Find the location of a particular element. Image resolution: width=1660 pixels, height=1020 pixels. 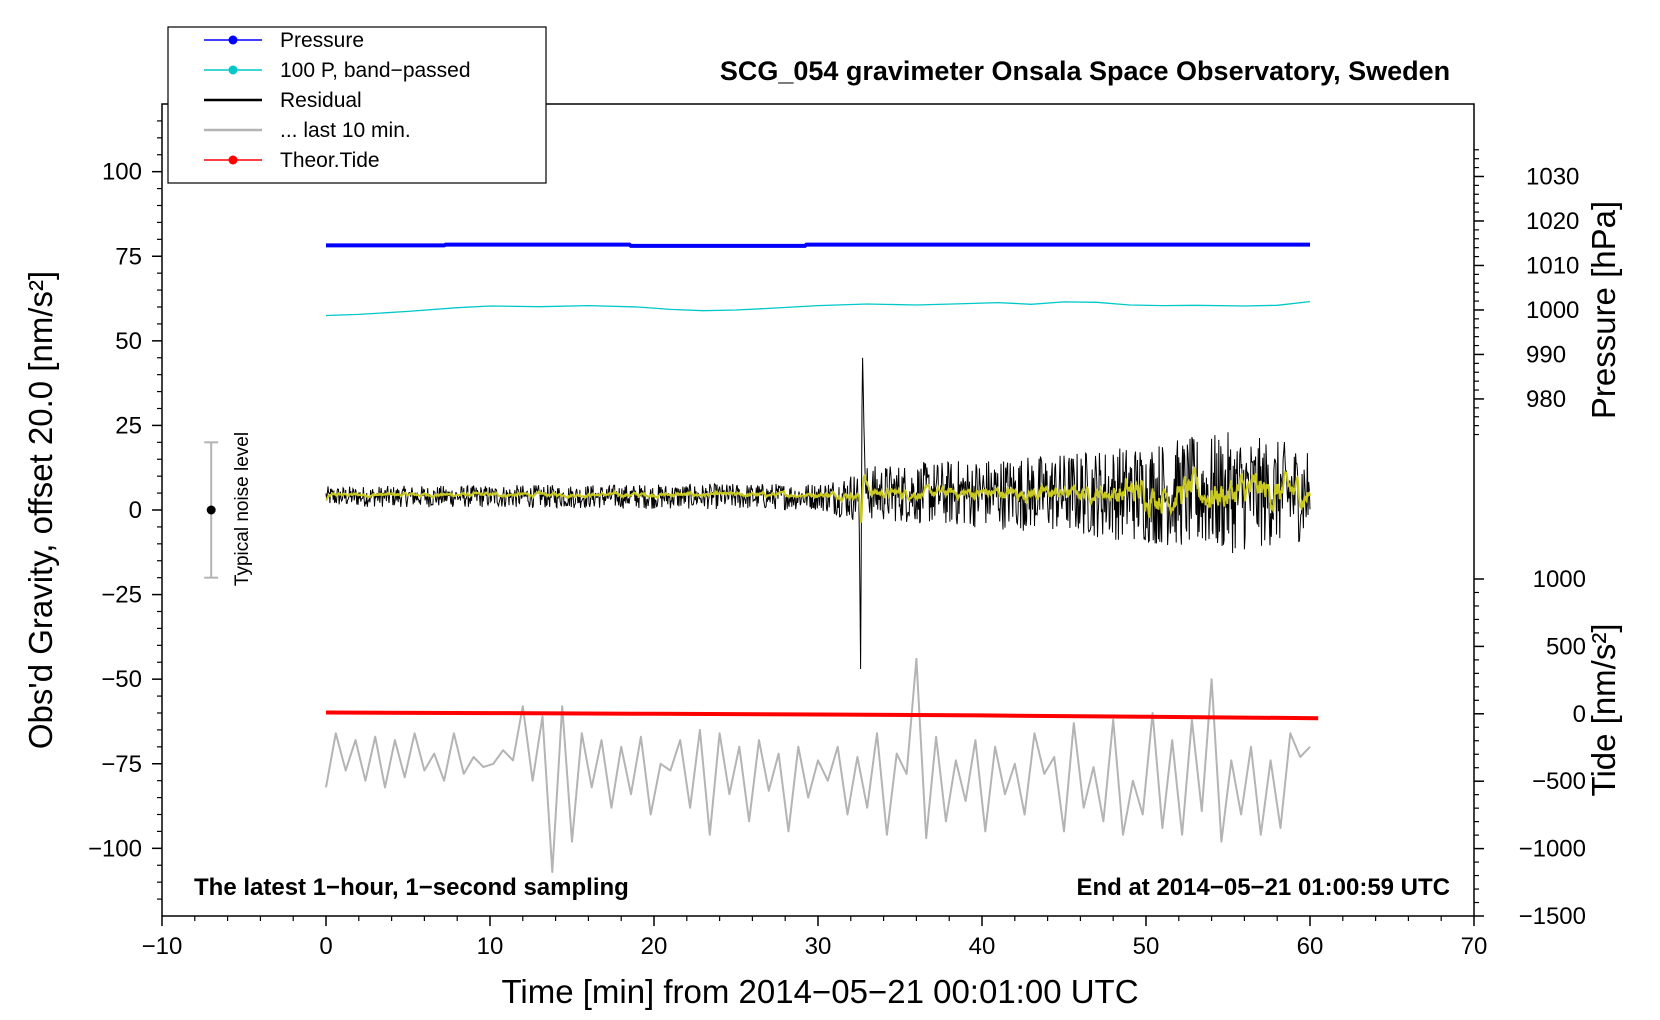

annotation-sampling: The latest 1−hour, 1−second sampling is located at coordinates (411, 887).